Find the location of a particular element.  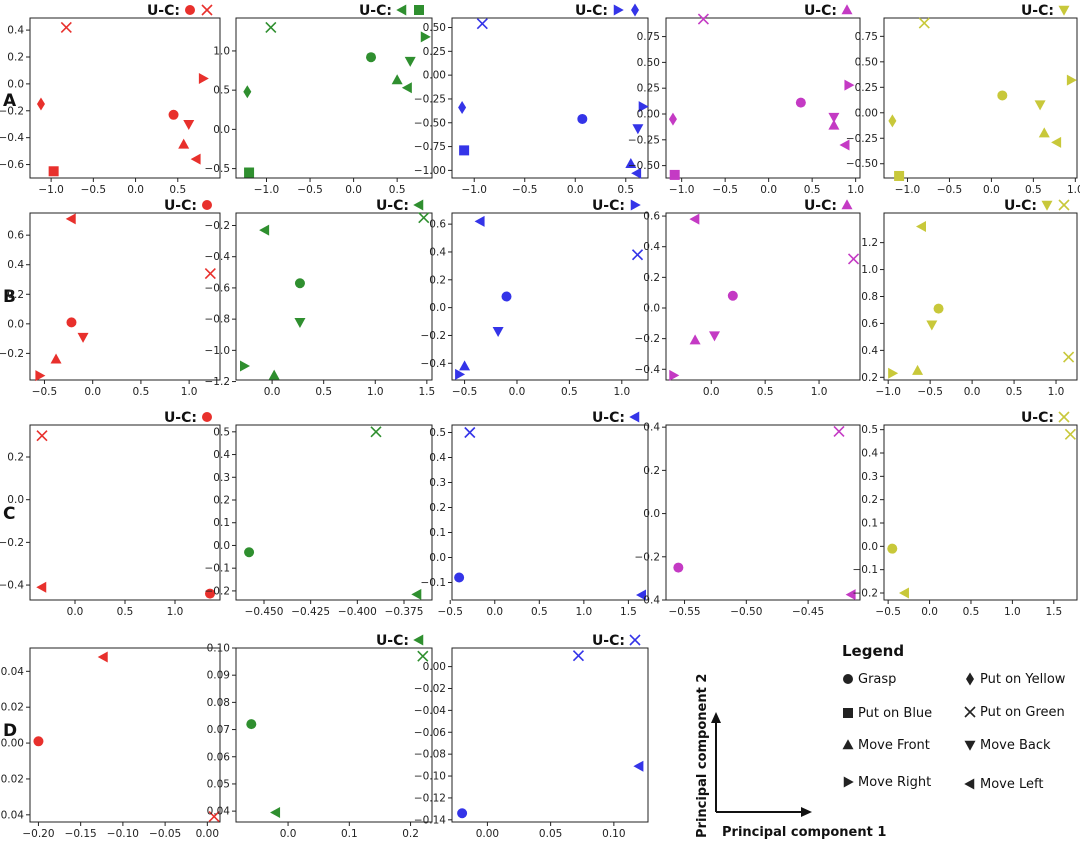

x-tick-label: 0.00 is located at coordinates (207, 834).